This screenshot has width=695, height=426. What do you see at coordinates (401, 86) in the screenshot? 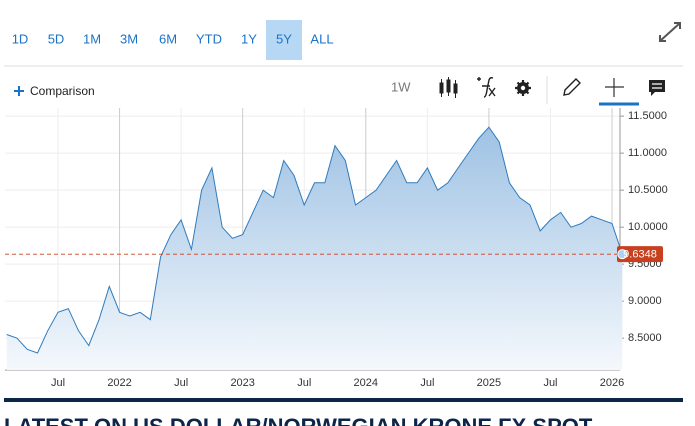
I see `interval-button: 1W` at bounding box center [401, 86].